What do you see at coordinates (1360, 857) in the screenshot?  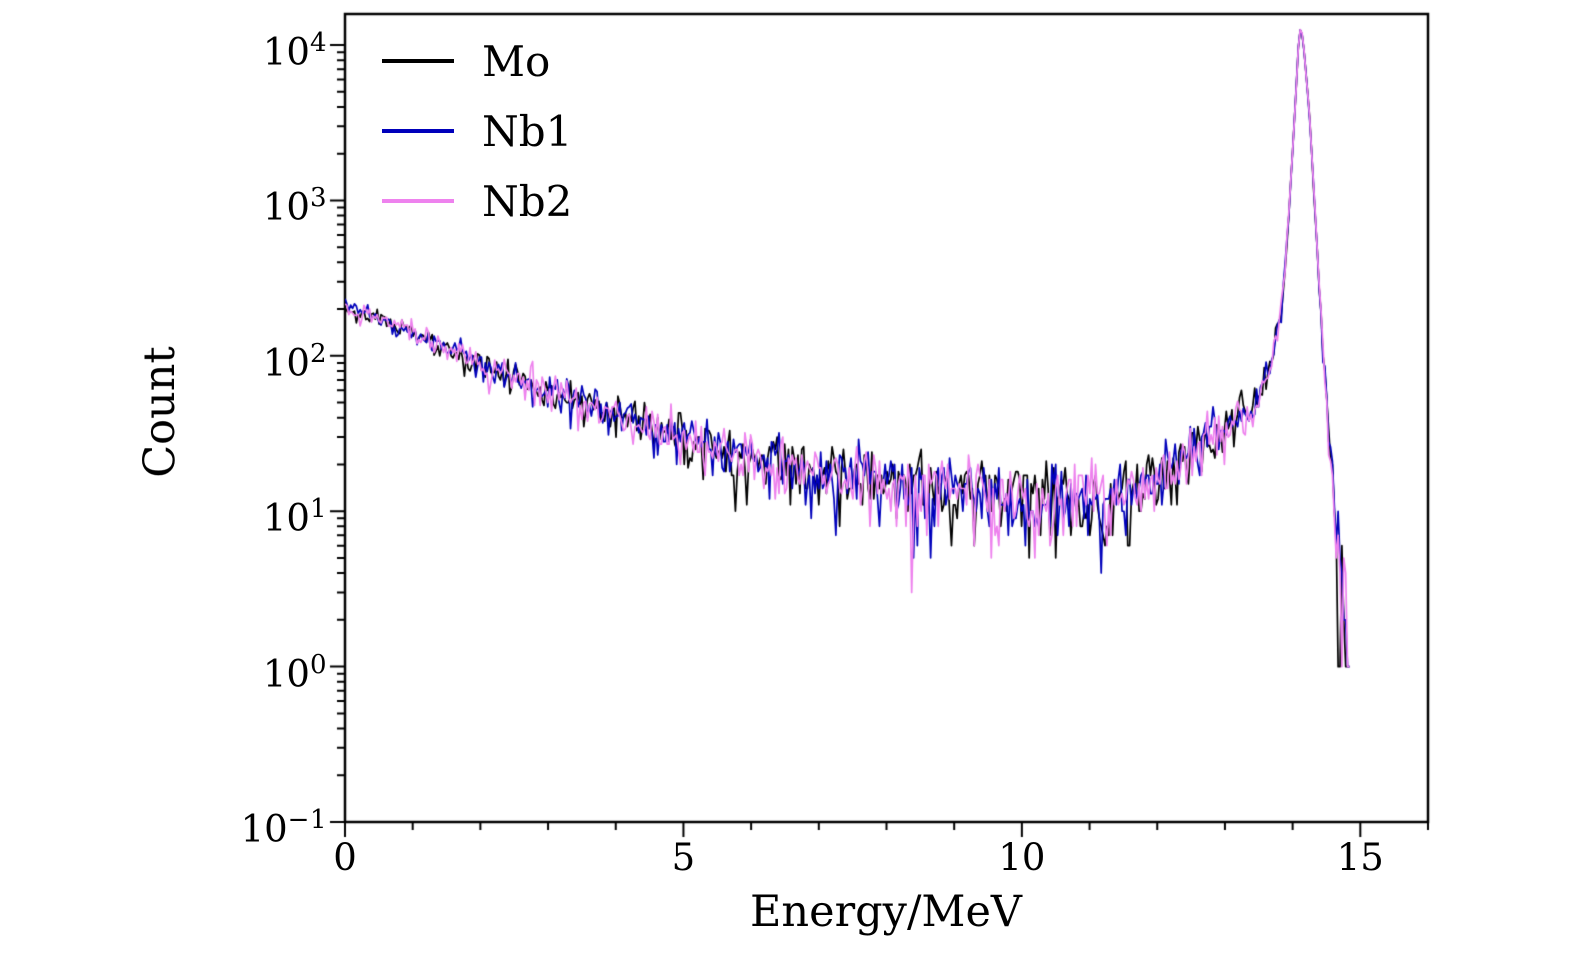 I see `x-tick-label: 15` at bounding box center [1360, 857].